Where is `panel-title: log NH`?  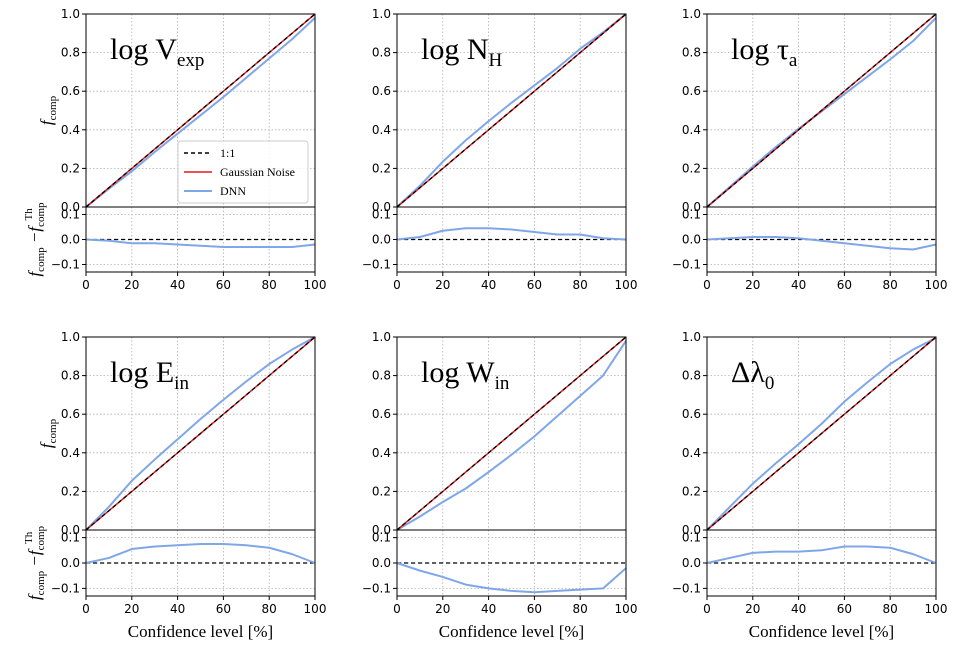 panel-title: log NH is located at coordinates (462, 52).